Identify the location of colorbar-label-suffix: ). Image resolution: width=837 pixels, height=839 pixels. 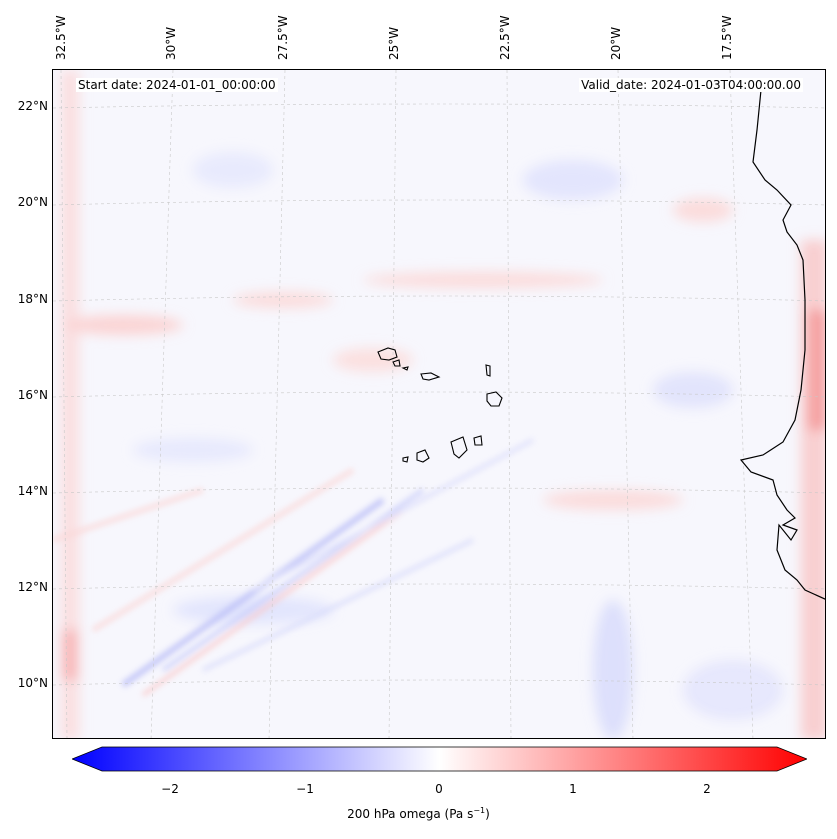
(487, 814).